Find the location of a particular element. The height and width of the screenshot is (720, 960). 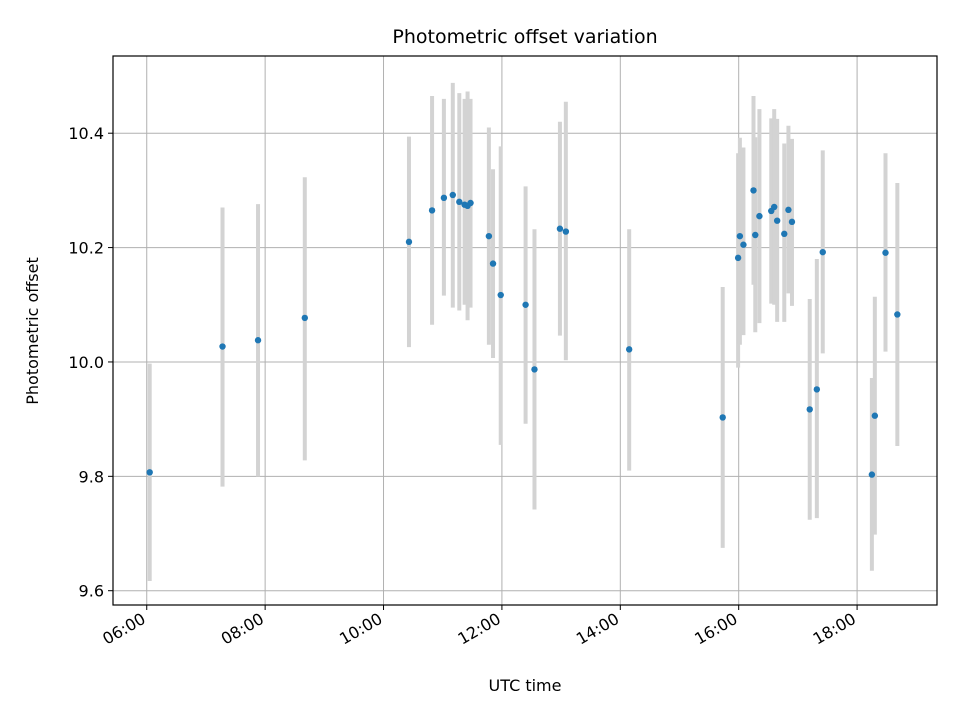

y-tick-label: 10.0 is located at coordinates (86, 362).